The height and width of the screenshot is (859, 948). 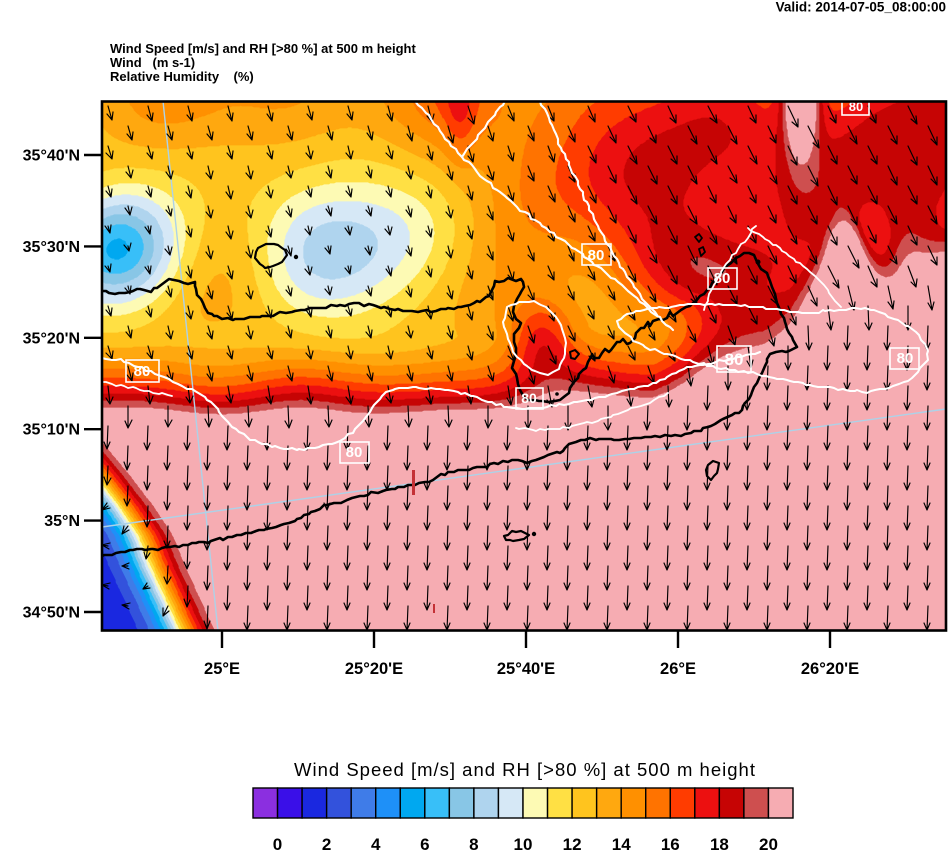 I want to click on svg-text: 12, so click(x=572, y=844).